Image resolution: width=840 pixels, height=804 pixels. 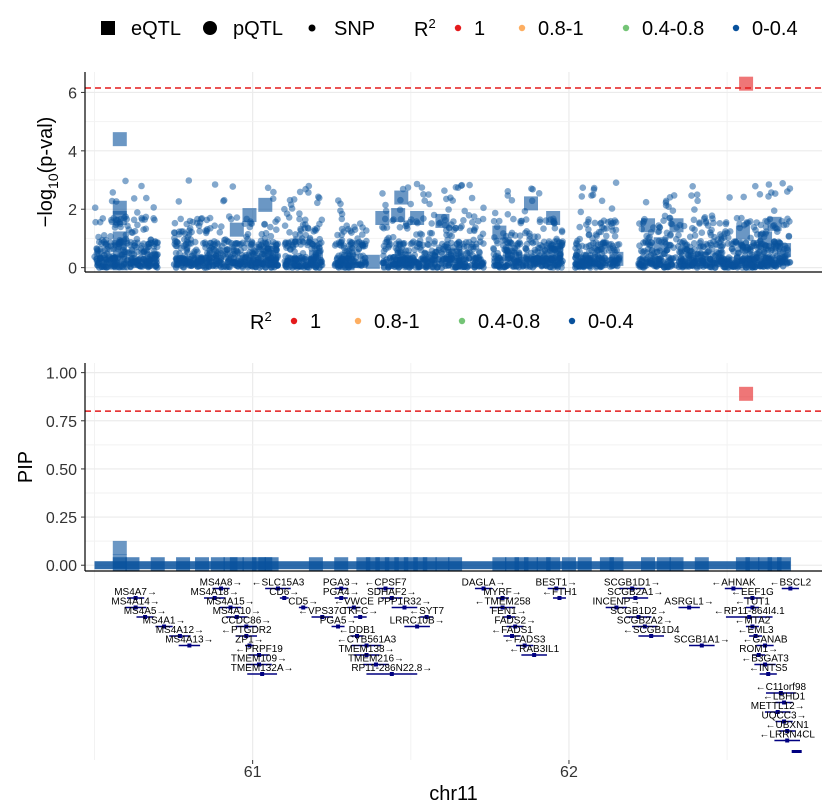 I want to click on gene-label: ←TUT1, so click(x=752, y=602).